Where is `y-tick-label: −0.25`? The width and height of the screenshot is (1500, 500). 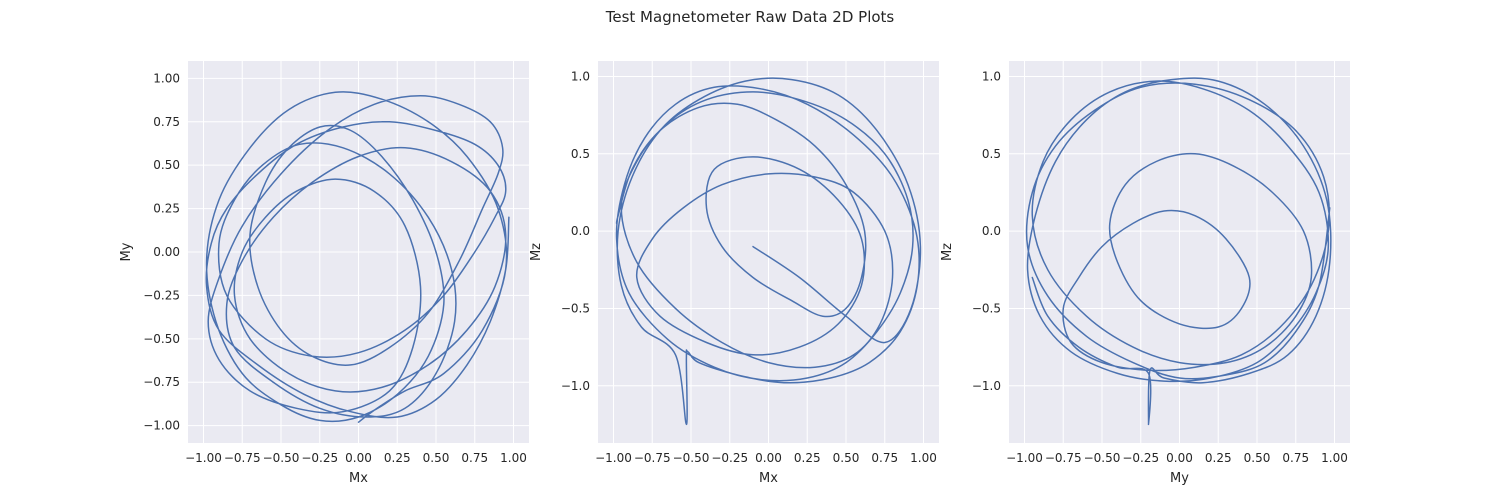
y-tick-label: −0.25 is located at coordinates (161, 295).